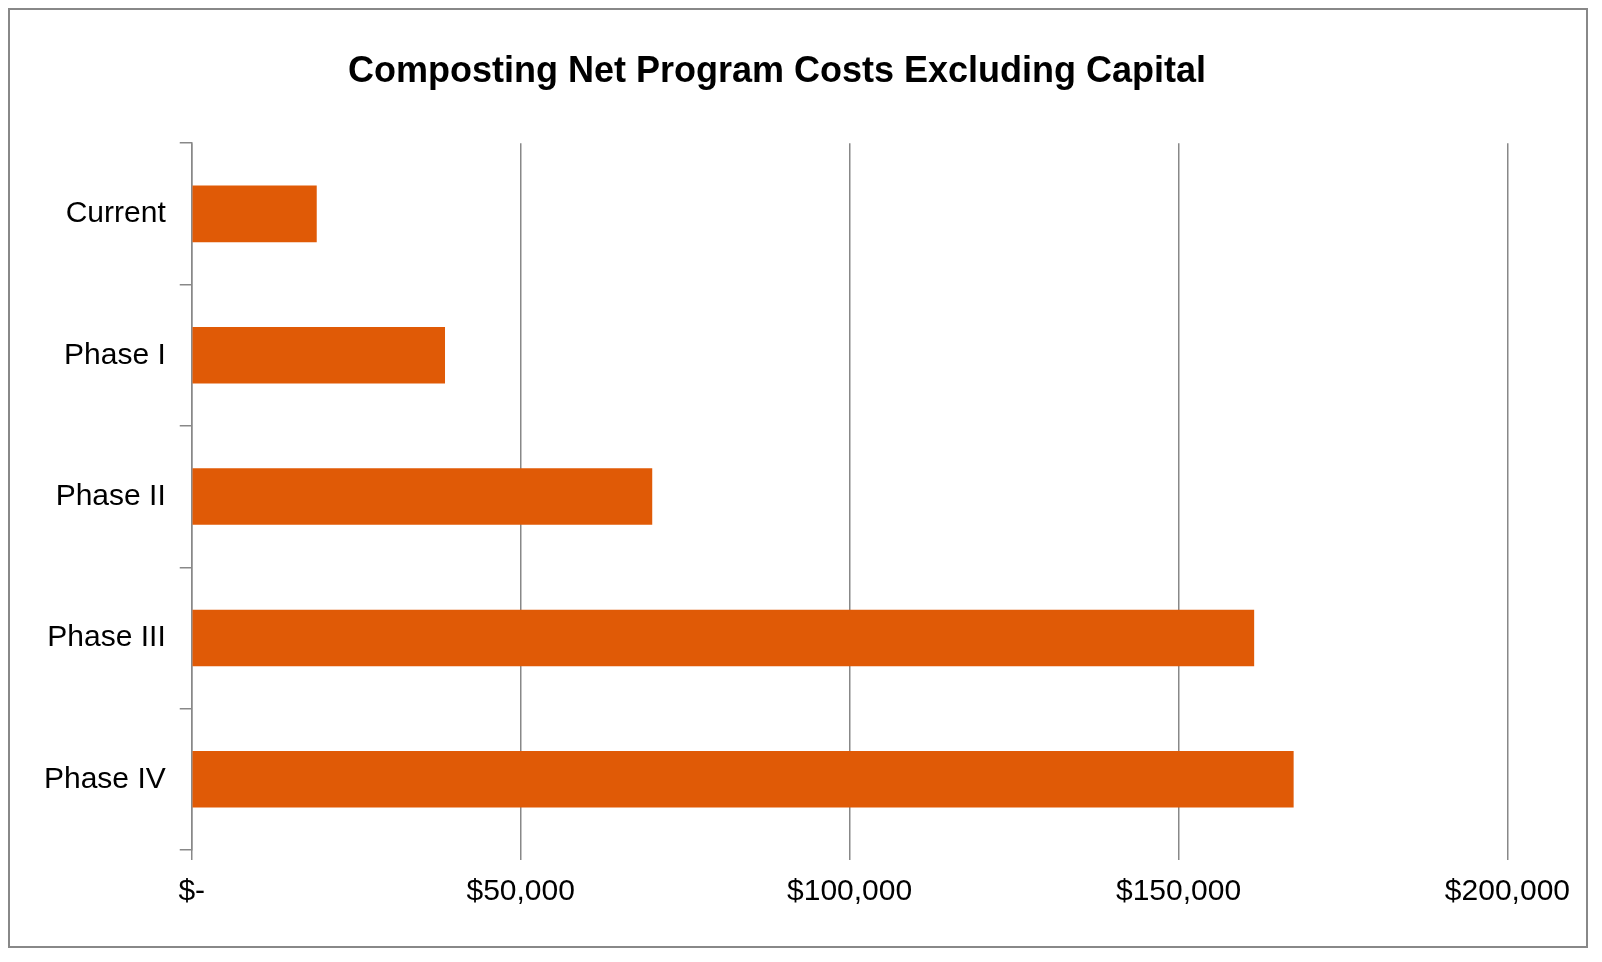 The height and width of the screenshot is (962, 1602). What do you see at coordinates (106, 636) in the screenshot?
I see `y-tick-label: Phase III` at bounding box center [106, 636].